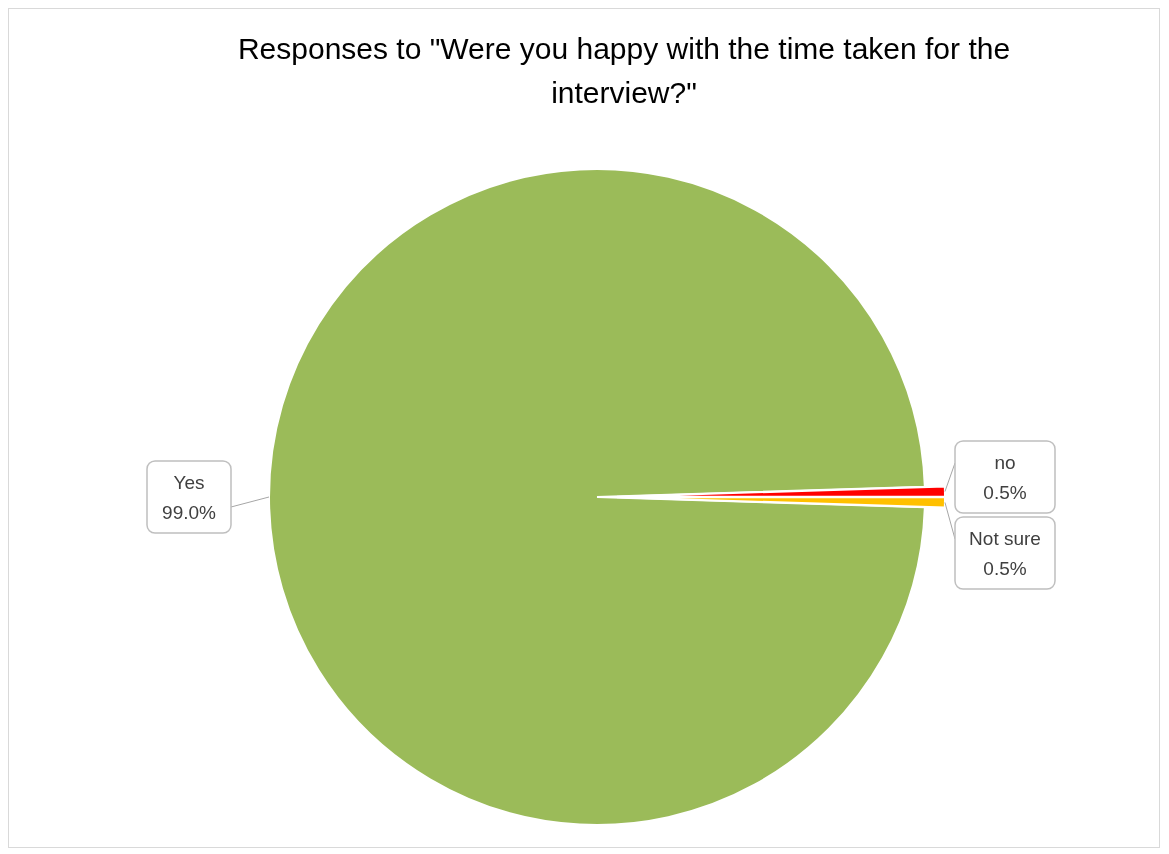 The height and width of the screenshot is (854, 1169). I want to click on data-label: 99.0%, so click(189, 512).